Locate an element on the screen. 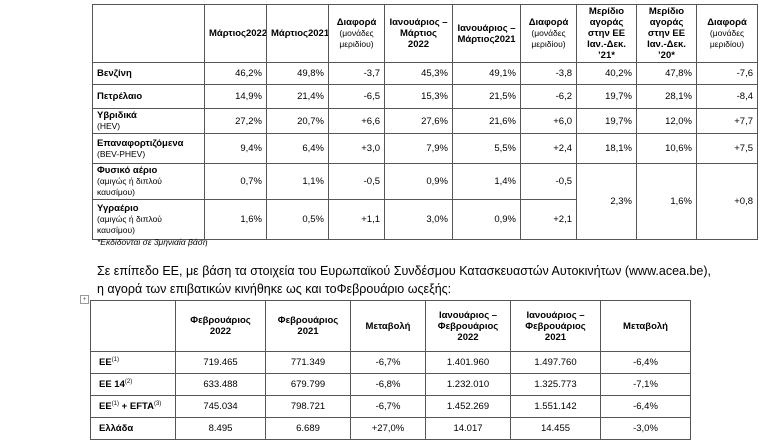 This screenshot has width=770, height=440. cell: 798.721 is located at coordinates (308, 406).